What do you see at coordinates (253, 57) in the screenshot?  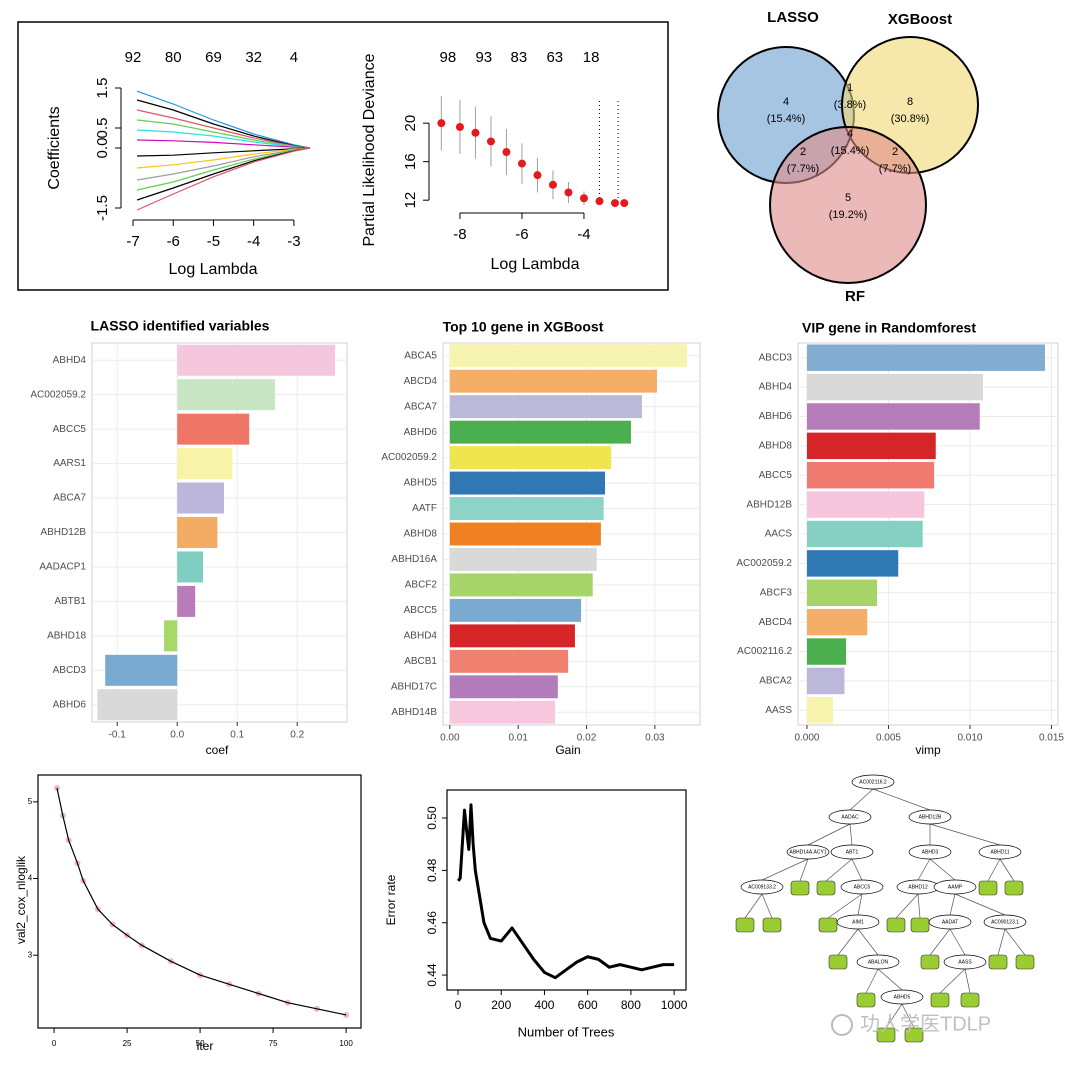 I see `top-label: 32` at bounding box center [253, 57].